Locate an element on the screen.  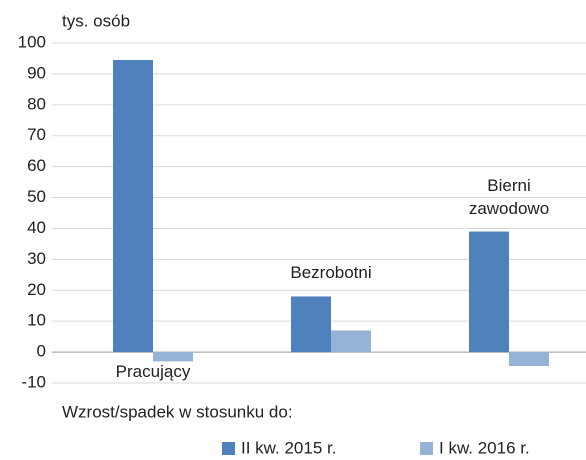
y-tick-label: 60 is located at coordinates (36, 165).